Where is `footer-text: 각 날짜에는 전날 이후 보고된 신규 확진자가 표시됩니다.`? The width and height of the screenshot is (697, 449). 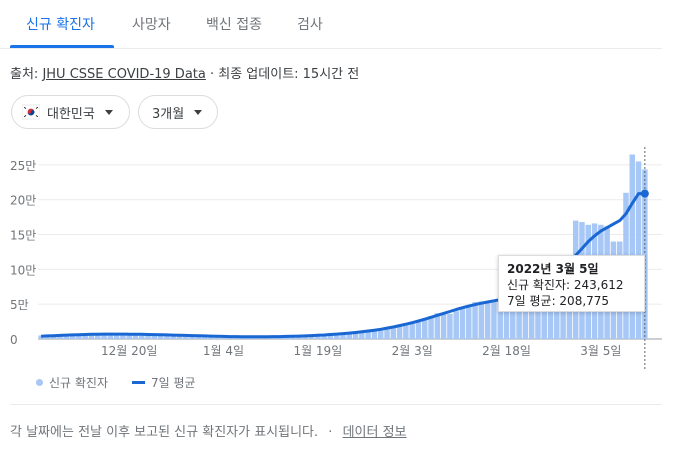 footer-text: 각 날짜에는 전날 이후 보고된 신규 확진자가 표시됩니다. is located at coordinates (164, 432).